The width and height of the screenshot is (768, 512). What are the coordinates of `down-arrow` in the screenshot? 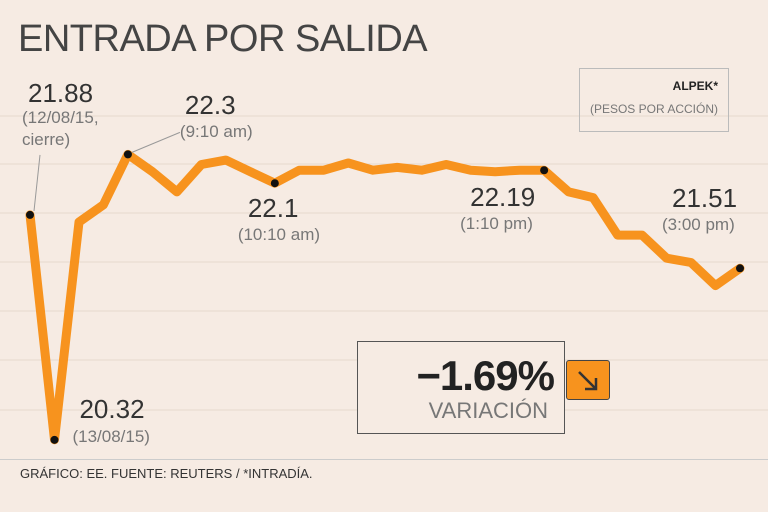 It's located at (588, 380).